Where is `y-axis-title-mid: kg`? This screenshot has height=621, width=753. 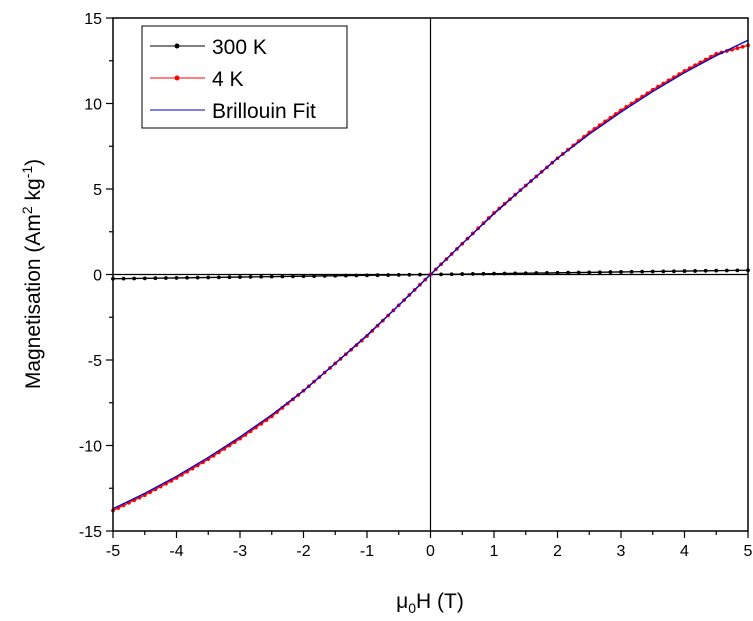
y-axis-title-mid: kg is located at coordinates (33, 192).